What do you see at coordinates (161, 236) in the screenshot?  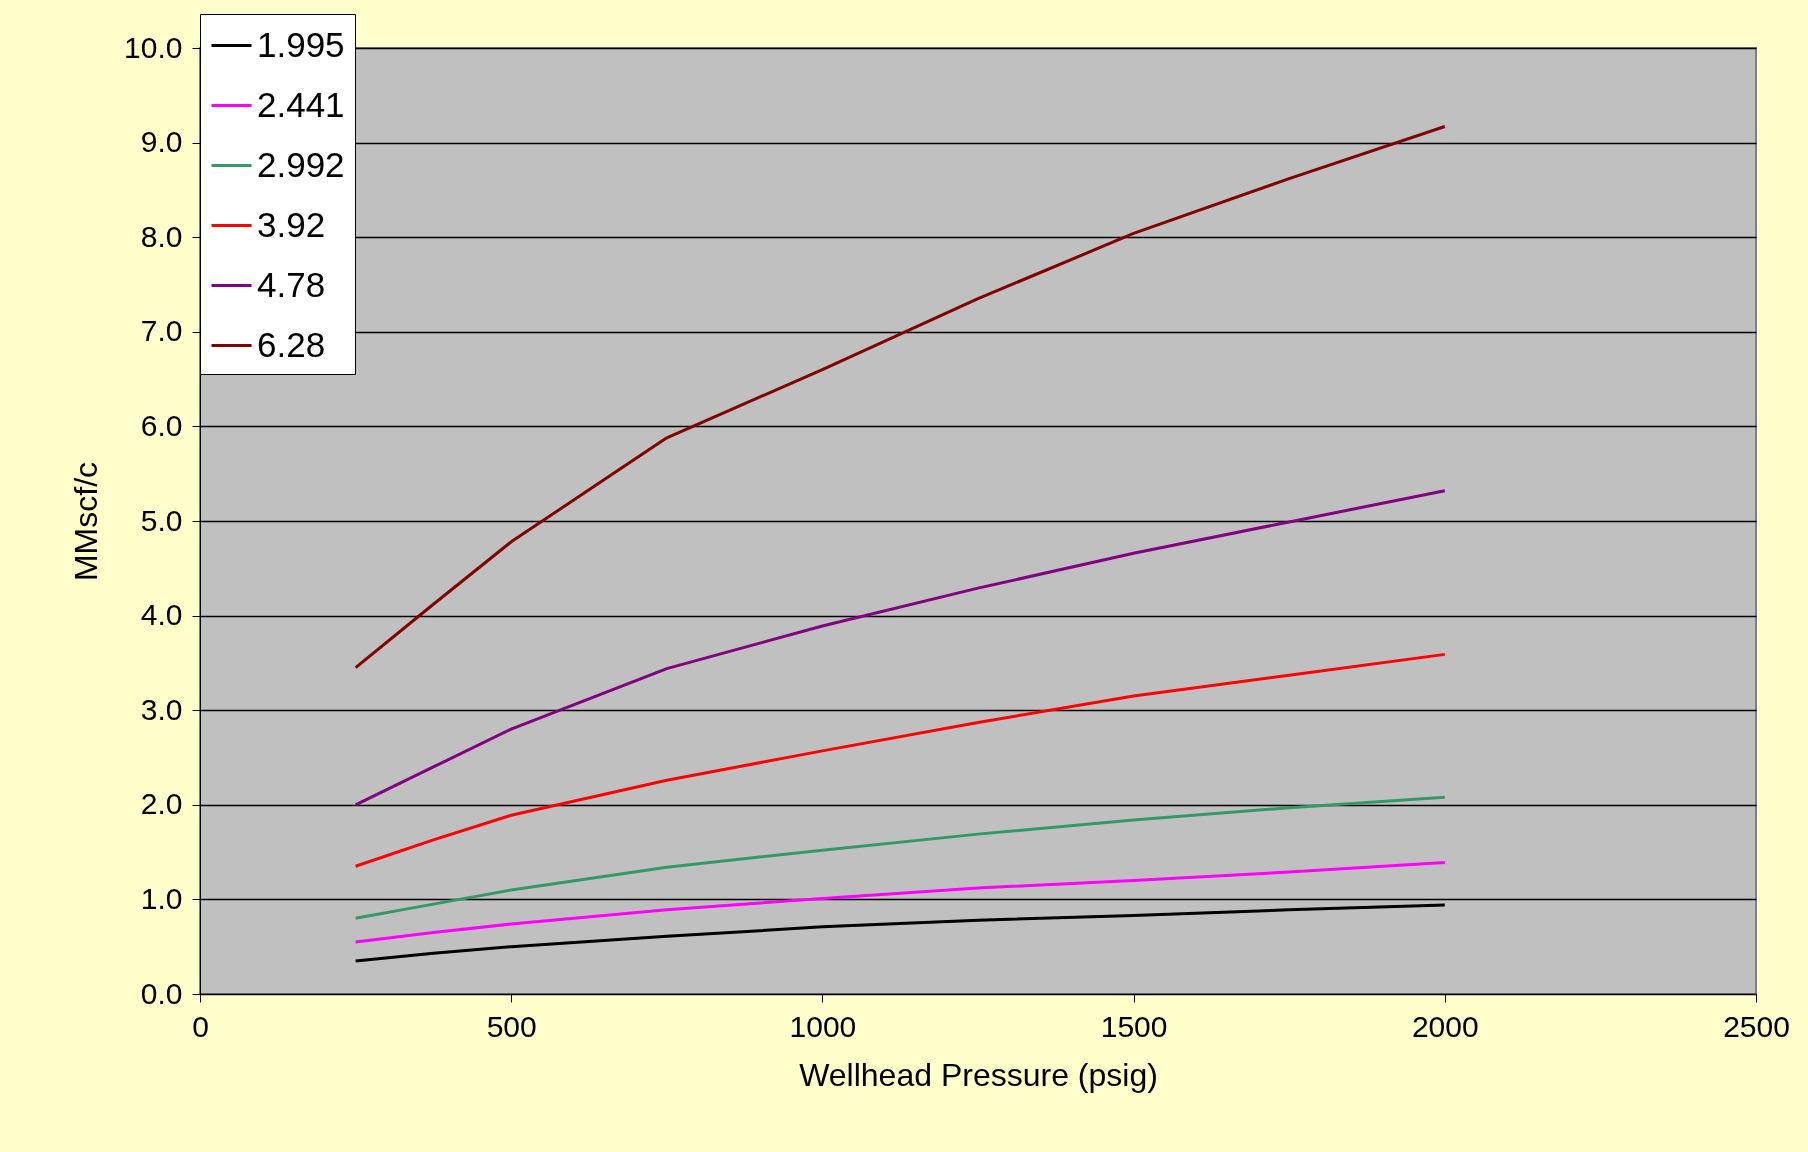 I see `y-tick-label: 8.0` at bounding box center [161, 236].